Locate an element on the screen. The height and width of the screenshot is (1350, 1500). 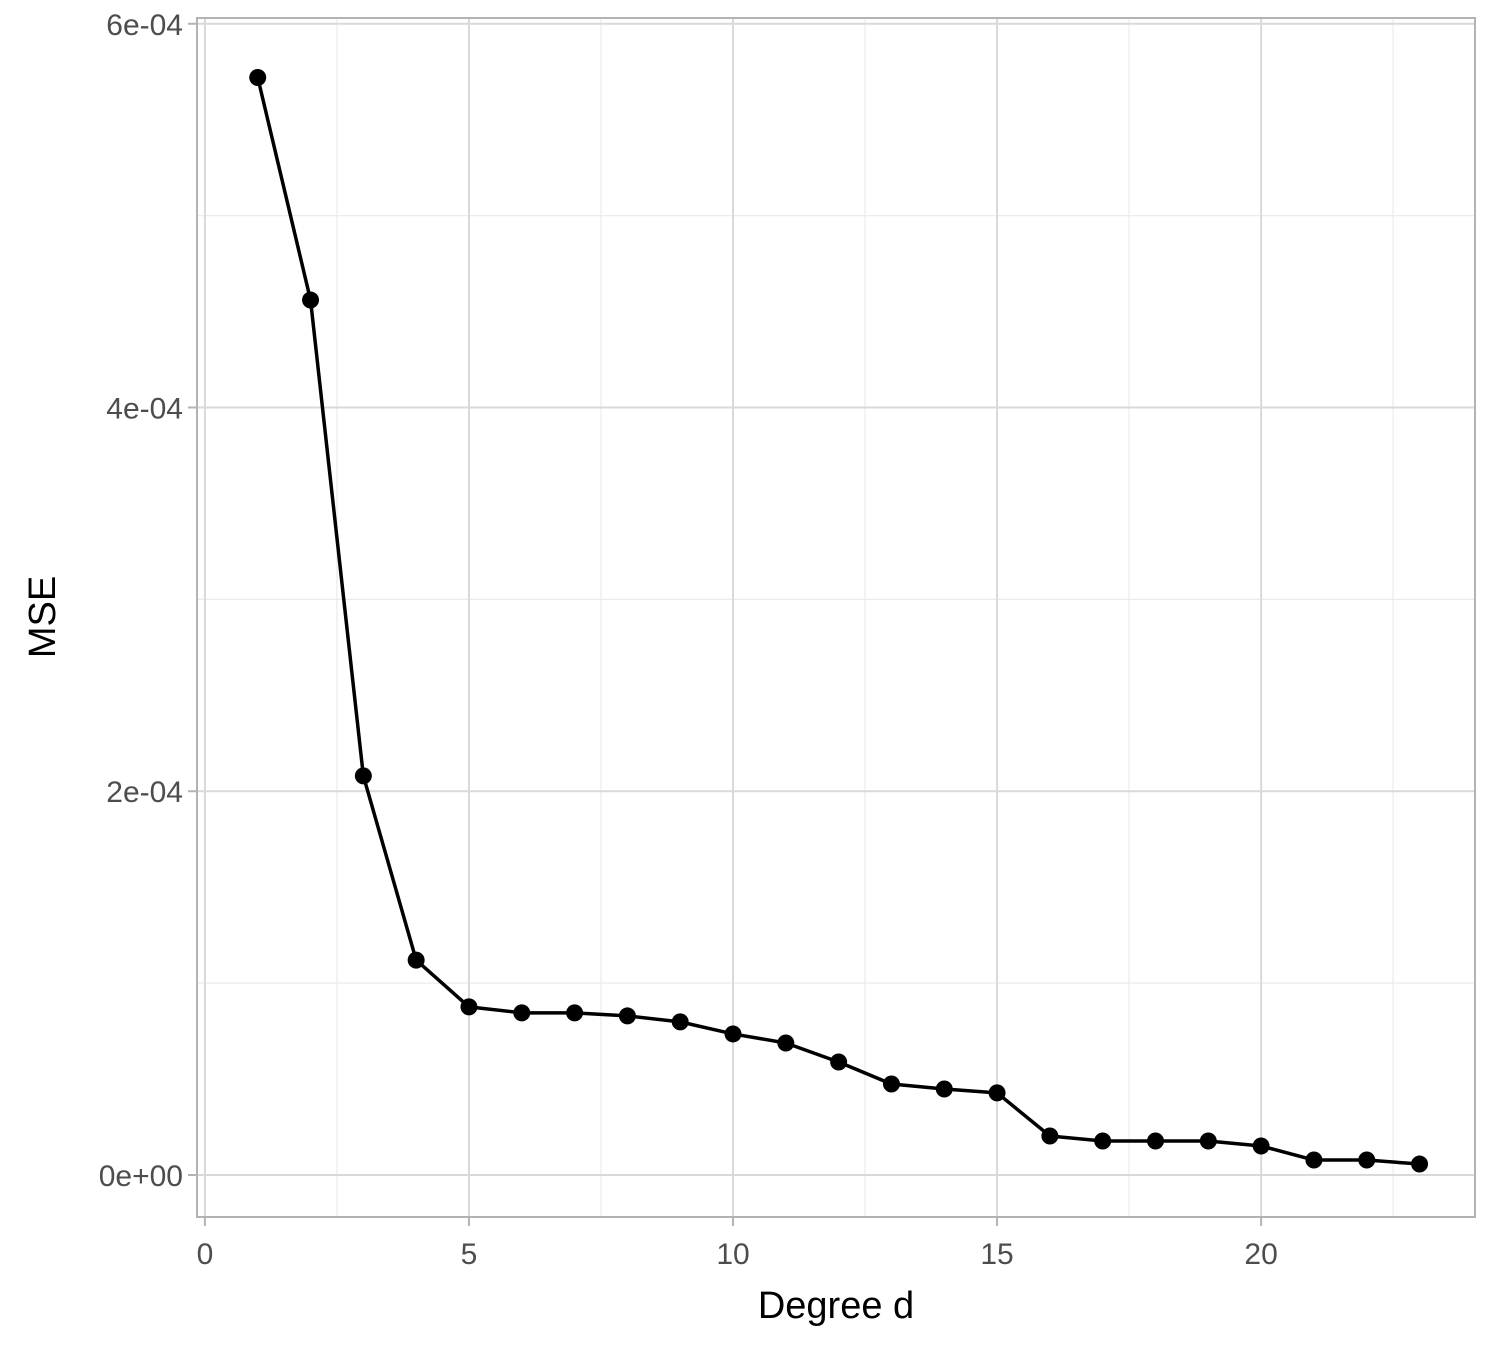
y-tick-label: 0e+00 is located at coordinates (141, 1176).